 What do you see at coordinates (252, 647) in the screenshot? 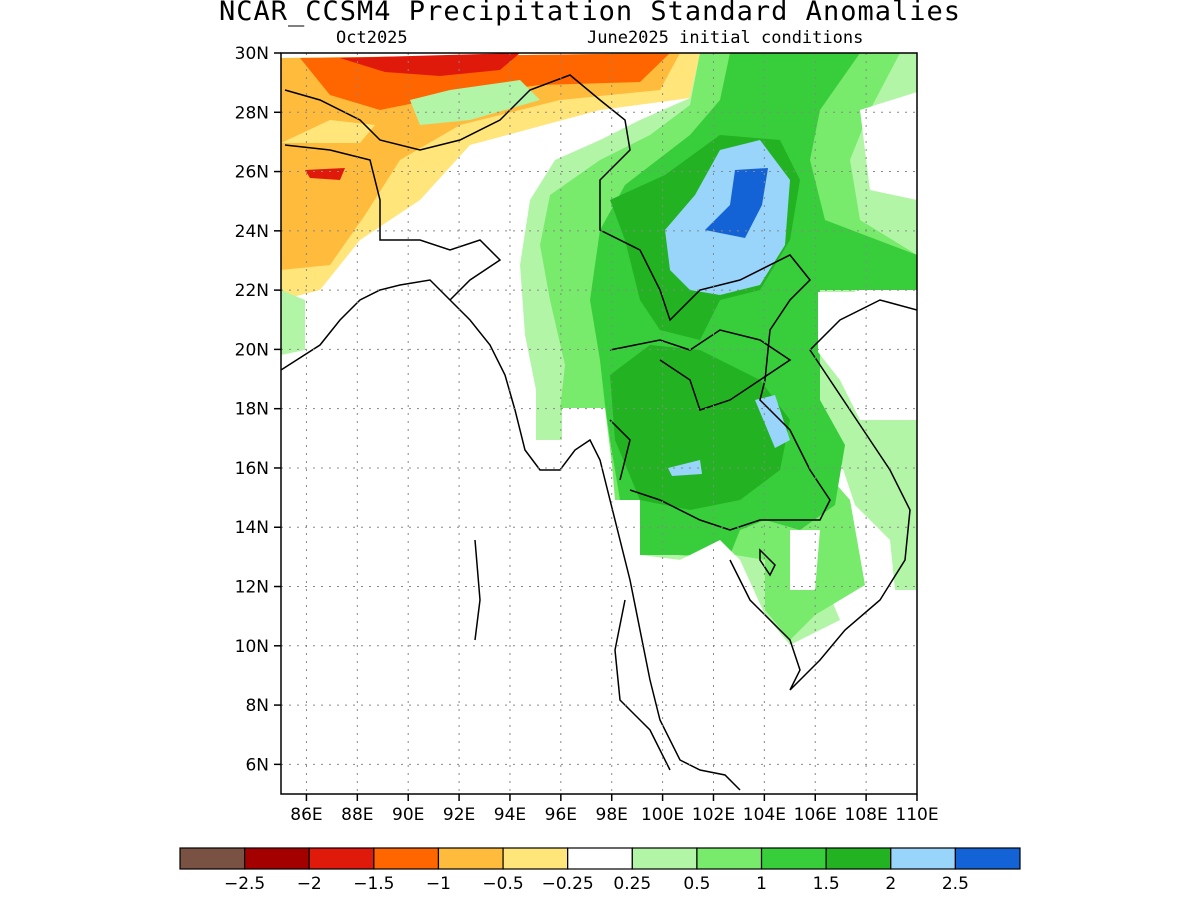
I see `lat-tick-label: 10N` at bounding box center [252, 647].